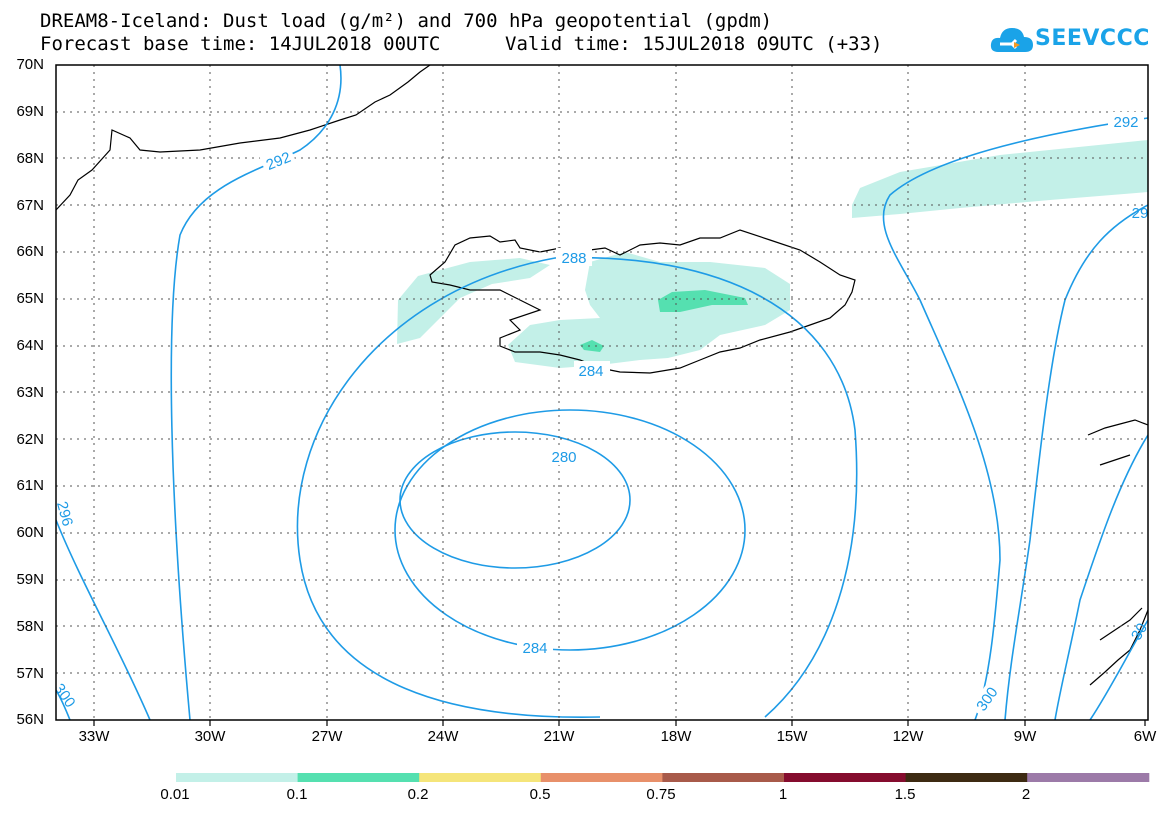 The width and height of the screenshot is (1175, 815). I want to click on contour-300-corner, so click(1118, 669).